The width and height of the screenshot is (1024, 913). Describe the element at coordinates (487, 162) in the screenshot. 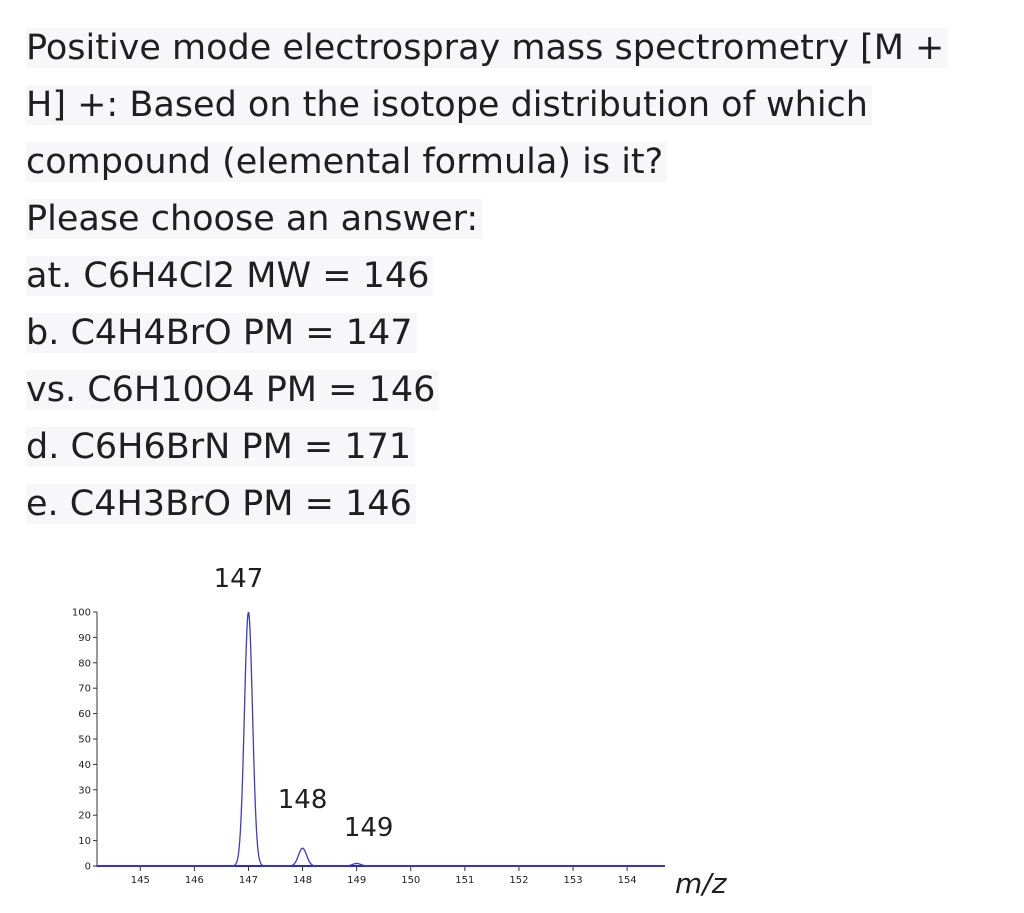

I see `question-line: compound (elemental formula) is it?` at that location.